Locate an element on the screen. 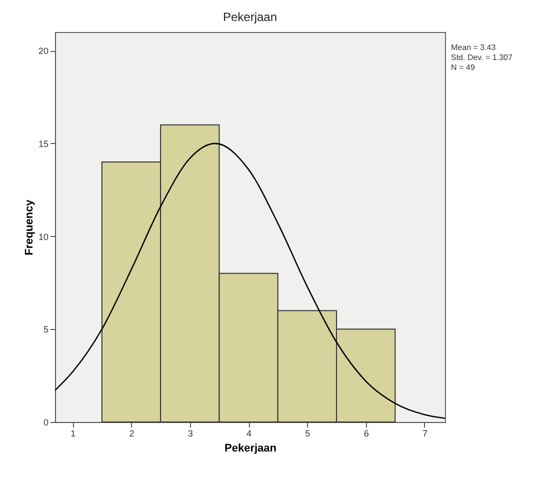 Image resolution: width=550 pixels, height=484 pixels. text: N = 49 is located at coordinates (463, 67).